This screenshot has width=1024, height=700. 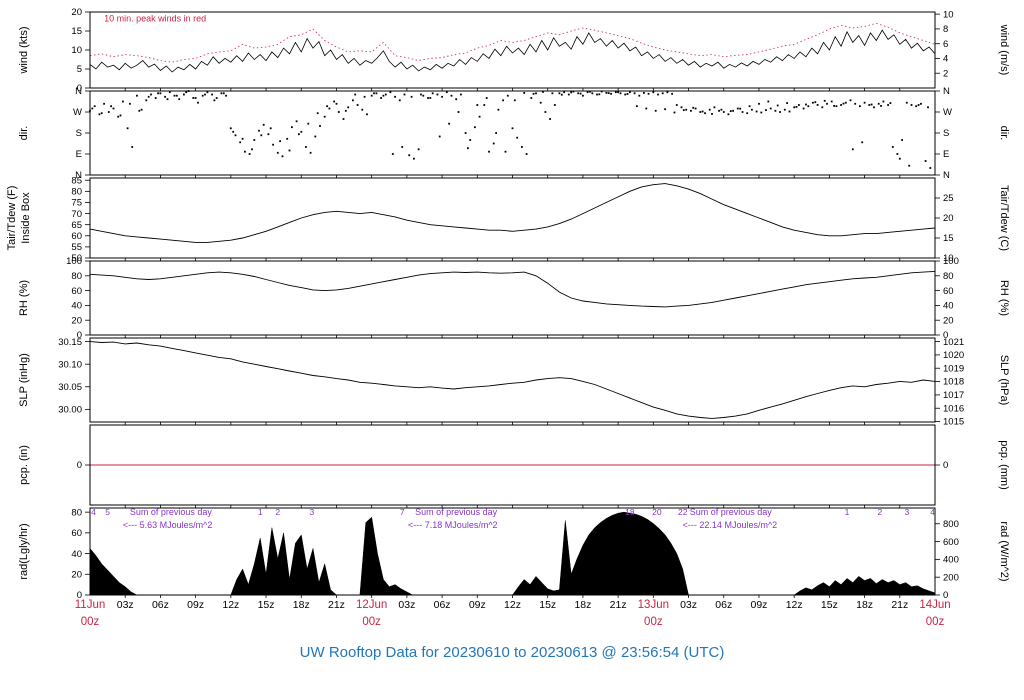 What do you see at coordinates (79, 69) in the screenshot?
I see `wind-left-tick-label: 5` at bounding box center [79, 69].